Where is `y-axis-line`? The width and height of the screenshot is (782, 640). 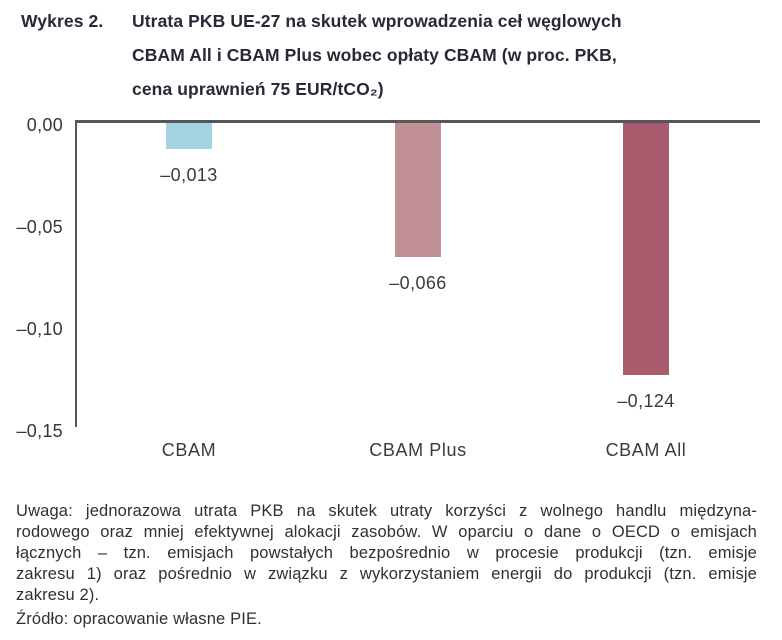
y-axis-line is located at coordinates (76, 273).